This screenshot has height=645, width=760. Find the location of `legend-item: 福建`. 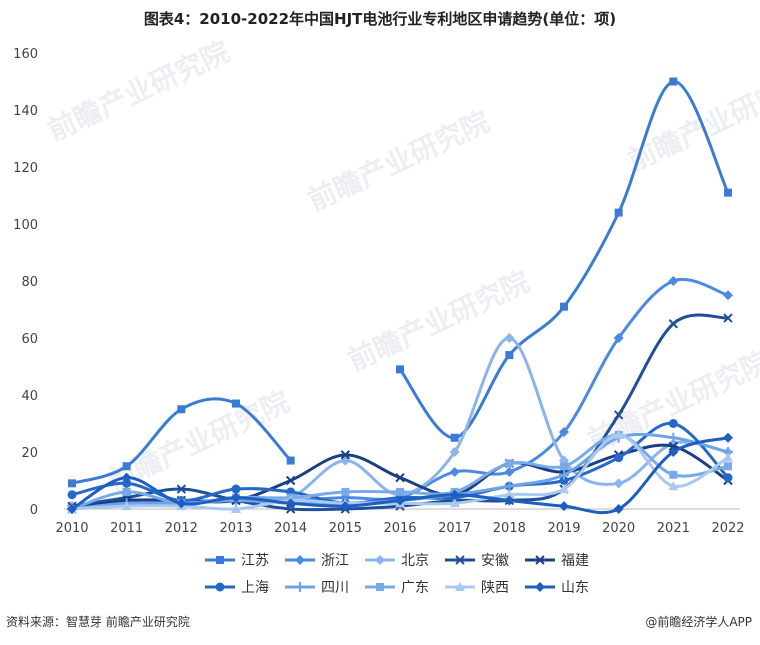

legend-item: 福建 is located at coordinates (557, 561).